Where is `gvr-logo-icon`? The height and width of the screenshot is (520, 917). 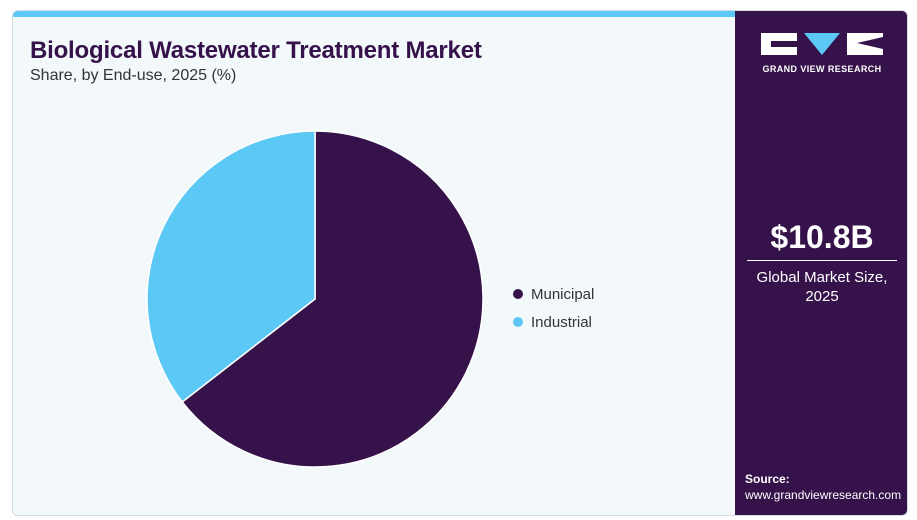 gvr-logo-icon is located at coordinates (822, 44).